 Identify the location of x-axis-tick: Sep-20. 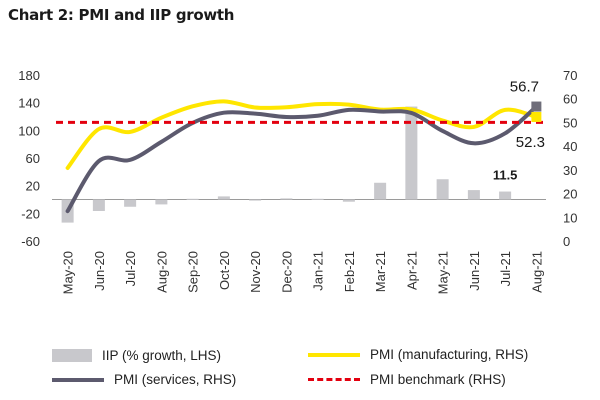
(193, 272).